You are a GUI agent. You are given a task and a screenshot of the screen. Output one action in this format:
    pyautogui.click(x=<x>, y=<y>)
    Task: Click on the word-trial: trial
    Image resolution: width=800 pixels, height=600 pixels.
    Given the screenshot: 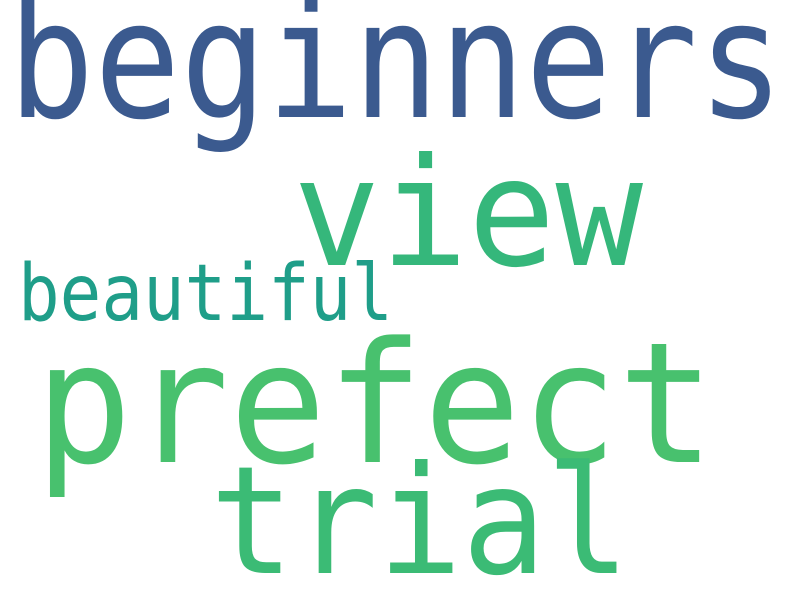 What is the action you would take?
    pyautogui.click(x=420, y=517)
    